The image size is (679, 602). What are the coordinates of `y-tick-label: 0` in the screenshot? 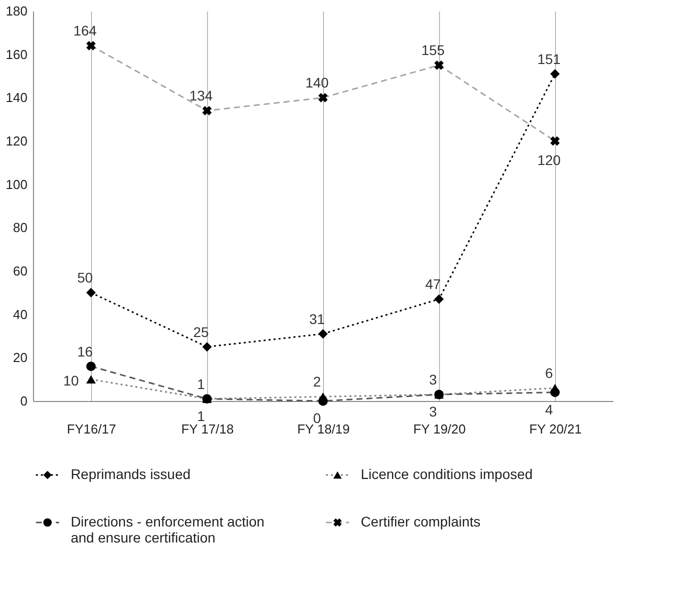 It's located at (24, 401).